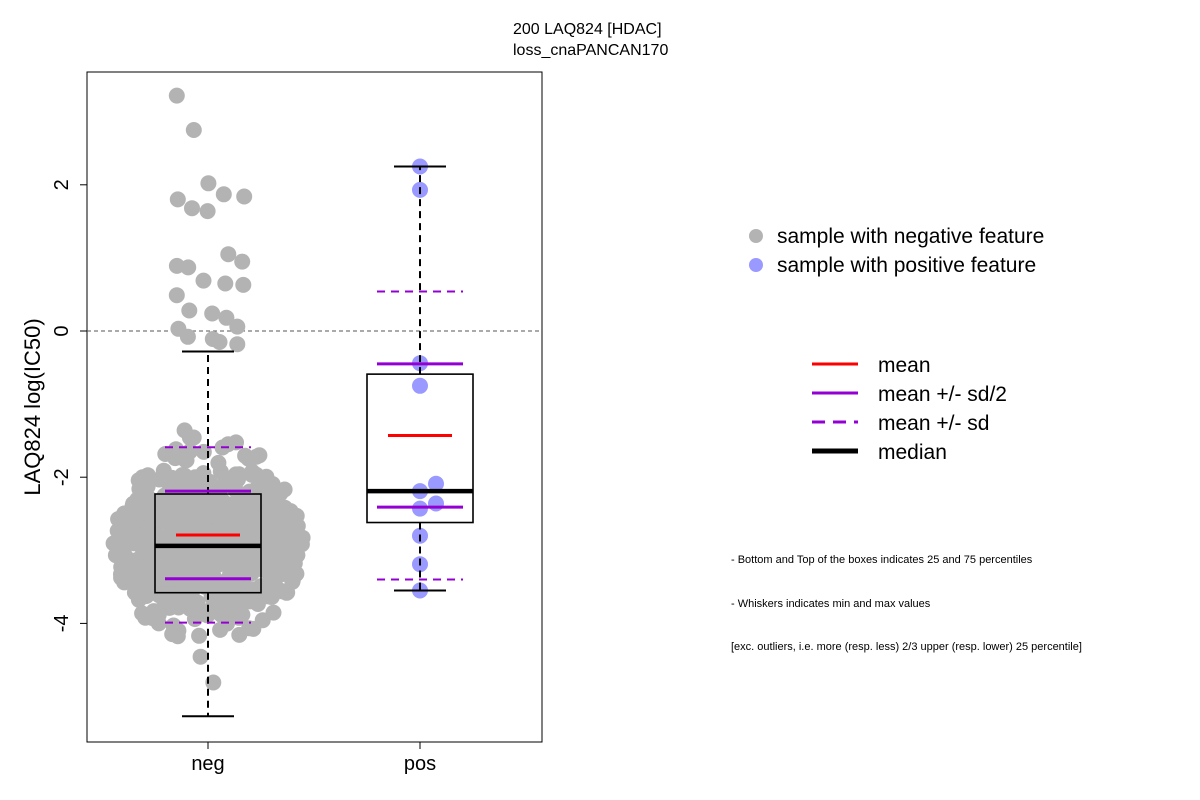 The image size is (1200, 800). What do you see at coordinates (69, 405) in the screenshot?
I see `y-axis: -4 -2 0 2` at bounding box center [69, 405].